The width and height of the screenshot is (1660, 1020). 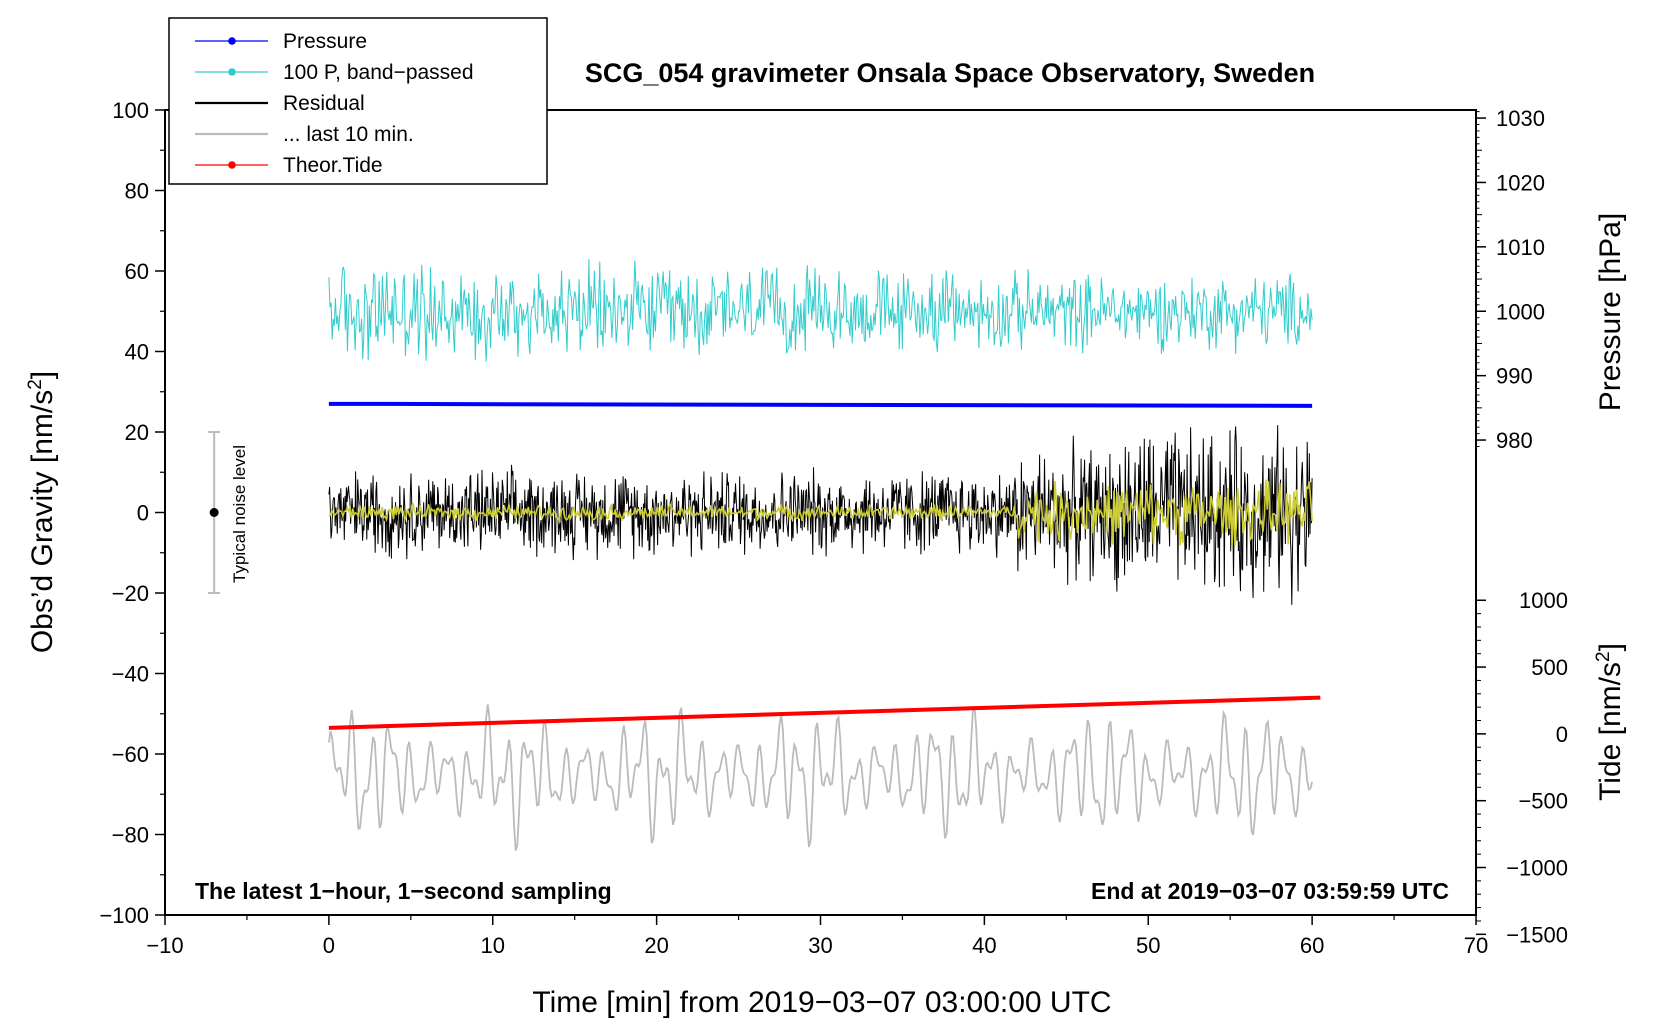 What do you see at coordinates (1514, 440) in the screenshot?
I see `pressure-tick-label: 980` at bounding box center [1514, 440].